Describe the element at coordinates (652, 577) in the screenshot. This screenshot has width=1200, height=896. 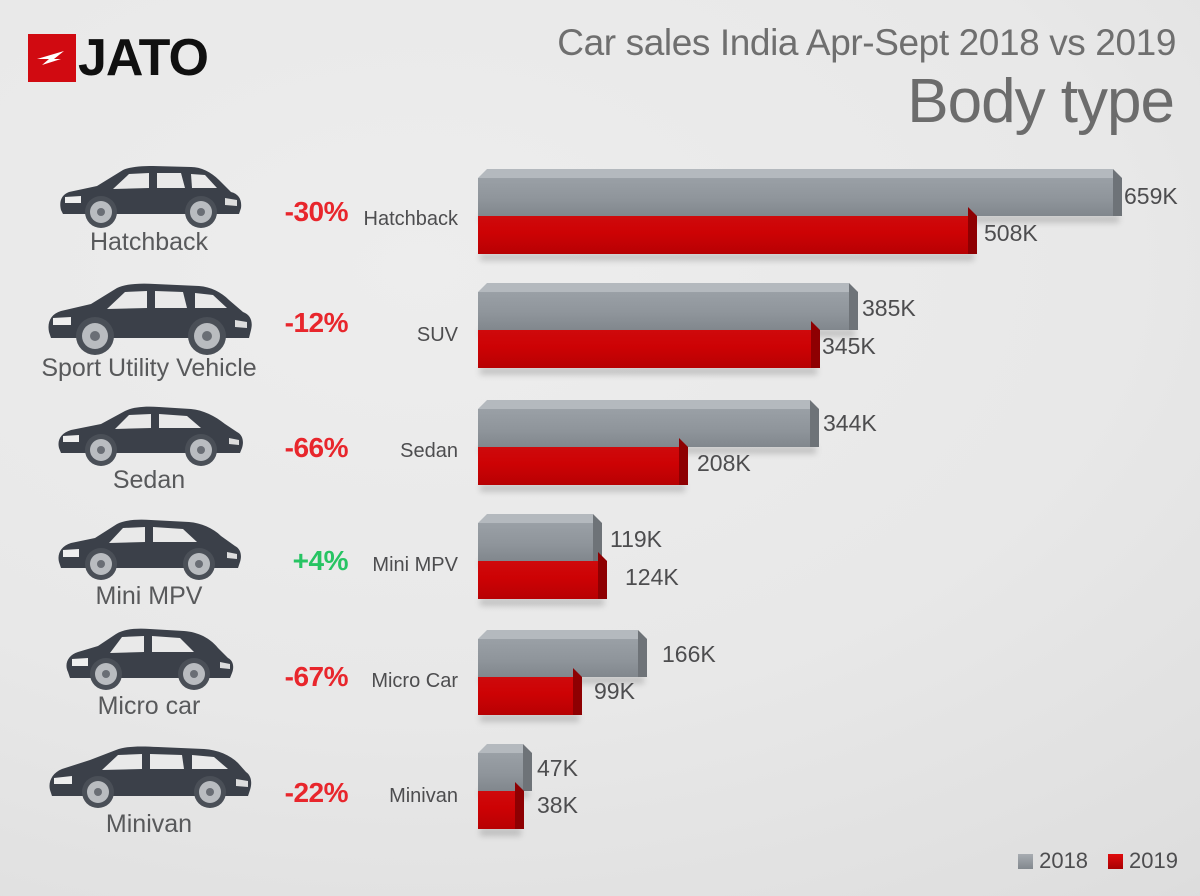
I see `value-2019-mini-mpv: 124K` at that location.